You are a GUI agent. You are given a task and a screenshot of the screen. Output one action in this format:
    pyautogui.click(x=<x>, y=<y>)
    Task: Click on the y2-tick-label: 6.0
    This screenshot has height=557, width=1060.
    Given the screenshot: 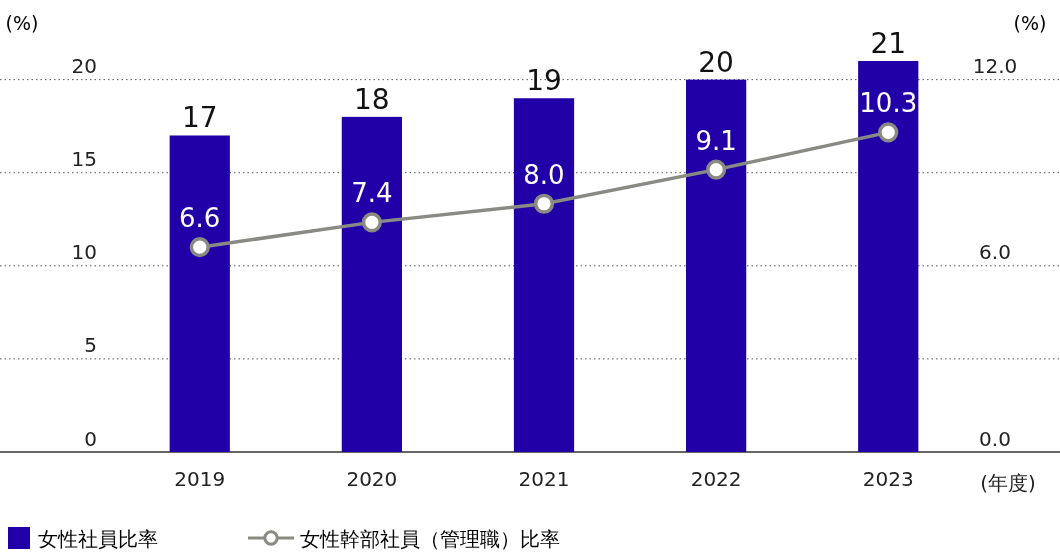 What is the action you would take?
    pyautogui.click(x=995, y=252)
    